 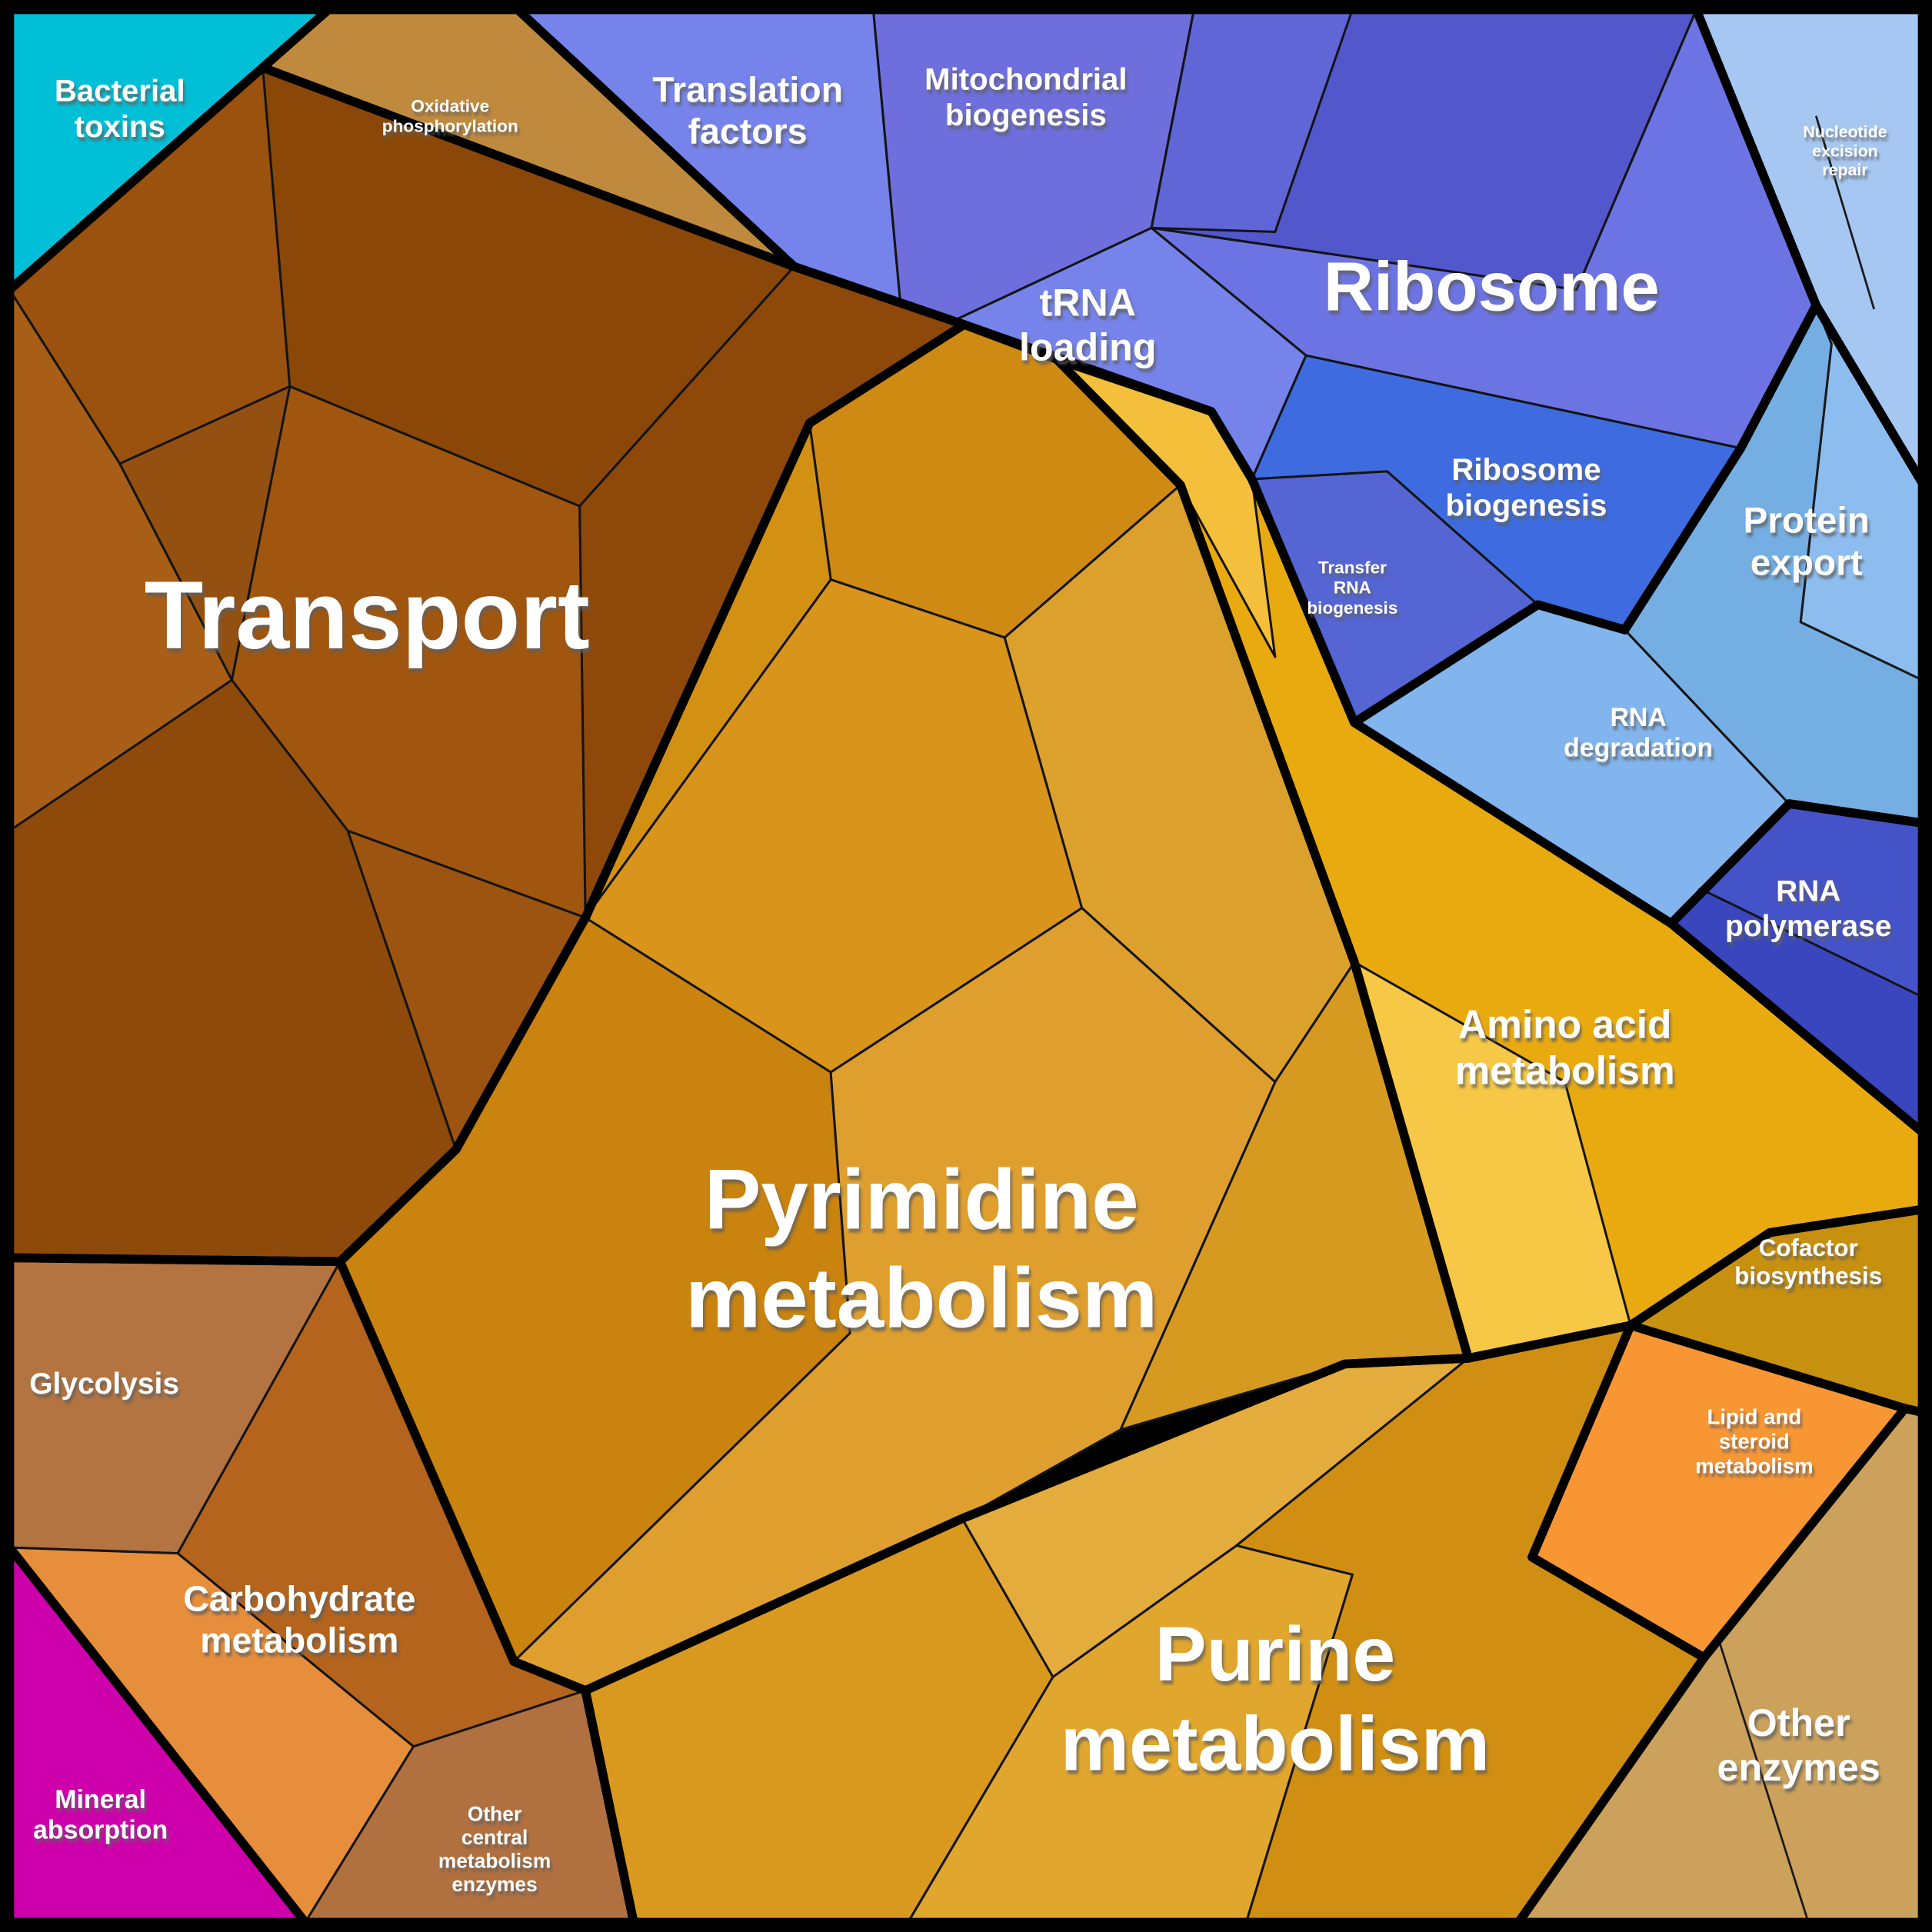 What do you see at coordinates (1845, 151) in the screenshot?
I see `label-nucleotide-excision-repair: Nucleotide excision repair` at bounding box center [1845, 151].